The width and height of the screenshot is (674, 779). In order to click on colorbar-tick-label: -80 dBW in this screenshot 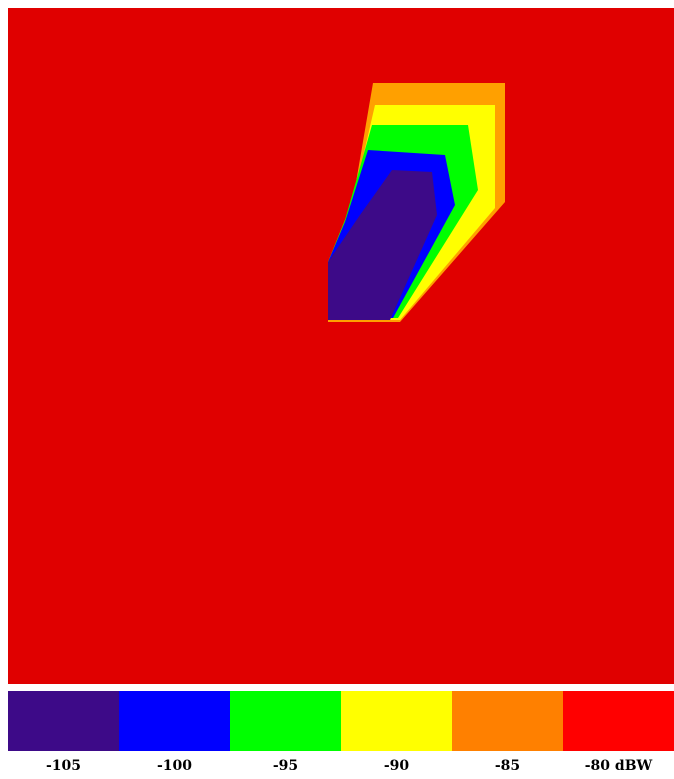, I will do `click(618, 766)`.